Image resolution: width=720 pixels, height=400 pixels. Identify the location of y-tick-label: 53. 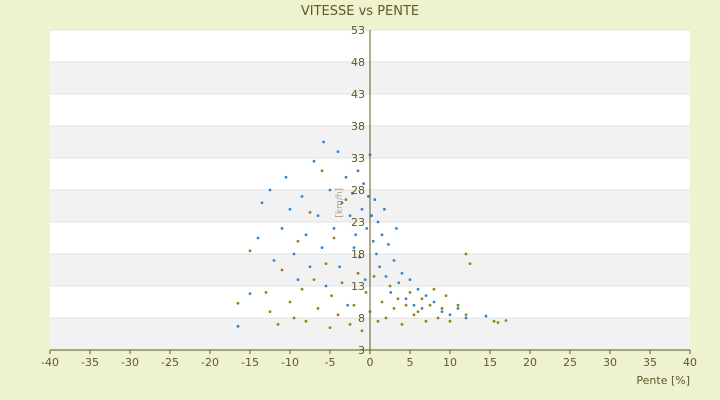
(358, 30).